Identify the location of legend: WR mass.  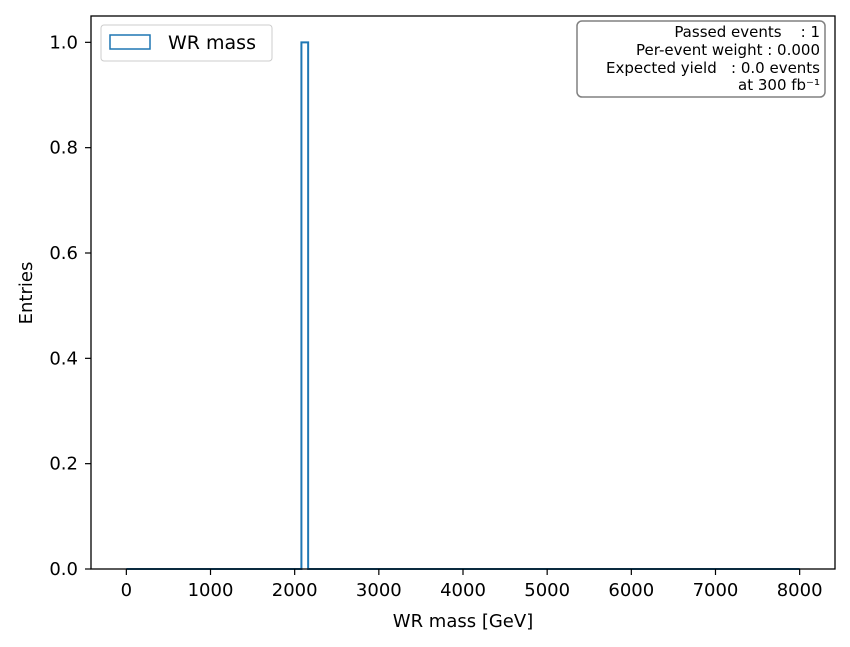
(186, 43).